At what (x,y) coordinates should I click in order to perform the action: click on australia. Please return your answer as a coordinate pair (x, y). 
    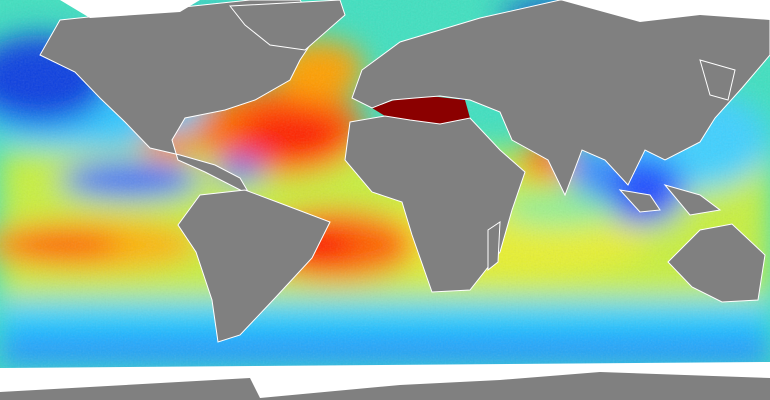
    Looking at the image, I should click on (716, 263).